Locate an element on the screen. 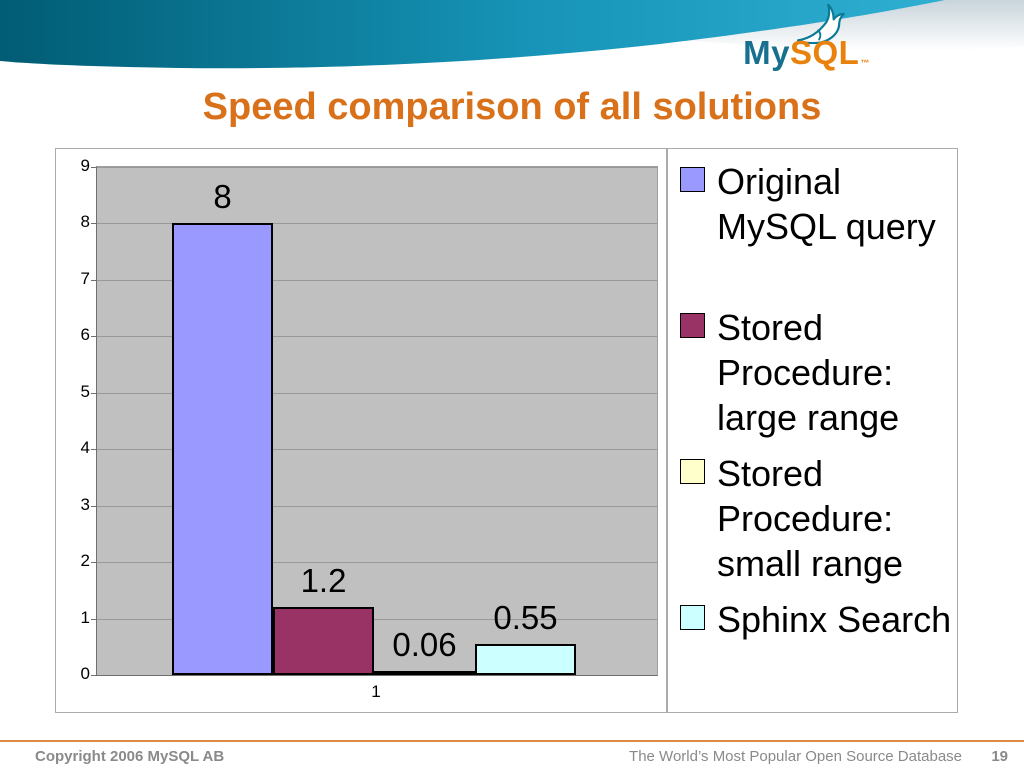  legend-item: Sphinx Search is located at coordinates (818, 619).